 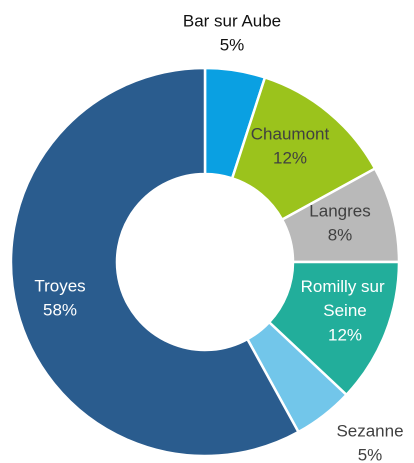 I want to click on slice-label: Langres, so click(x=339, y=210).